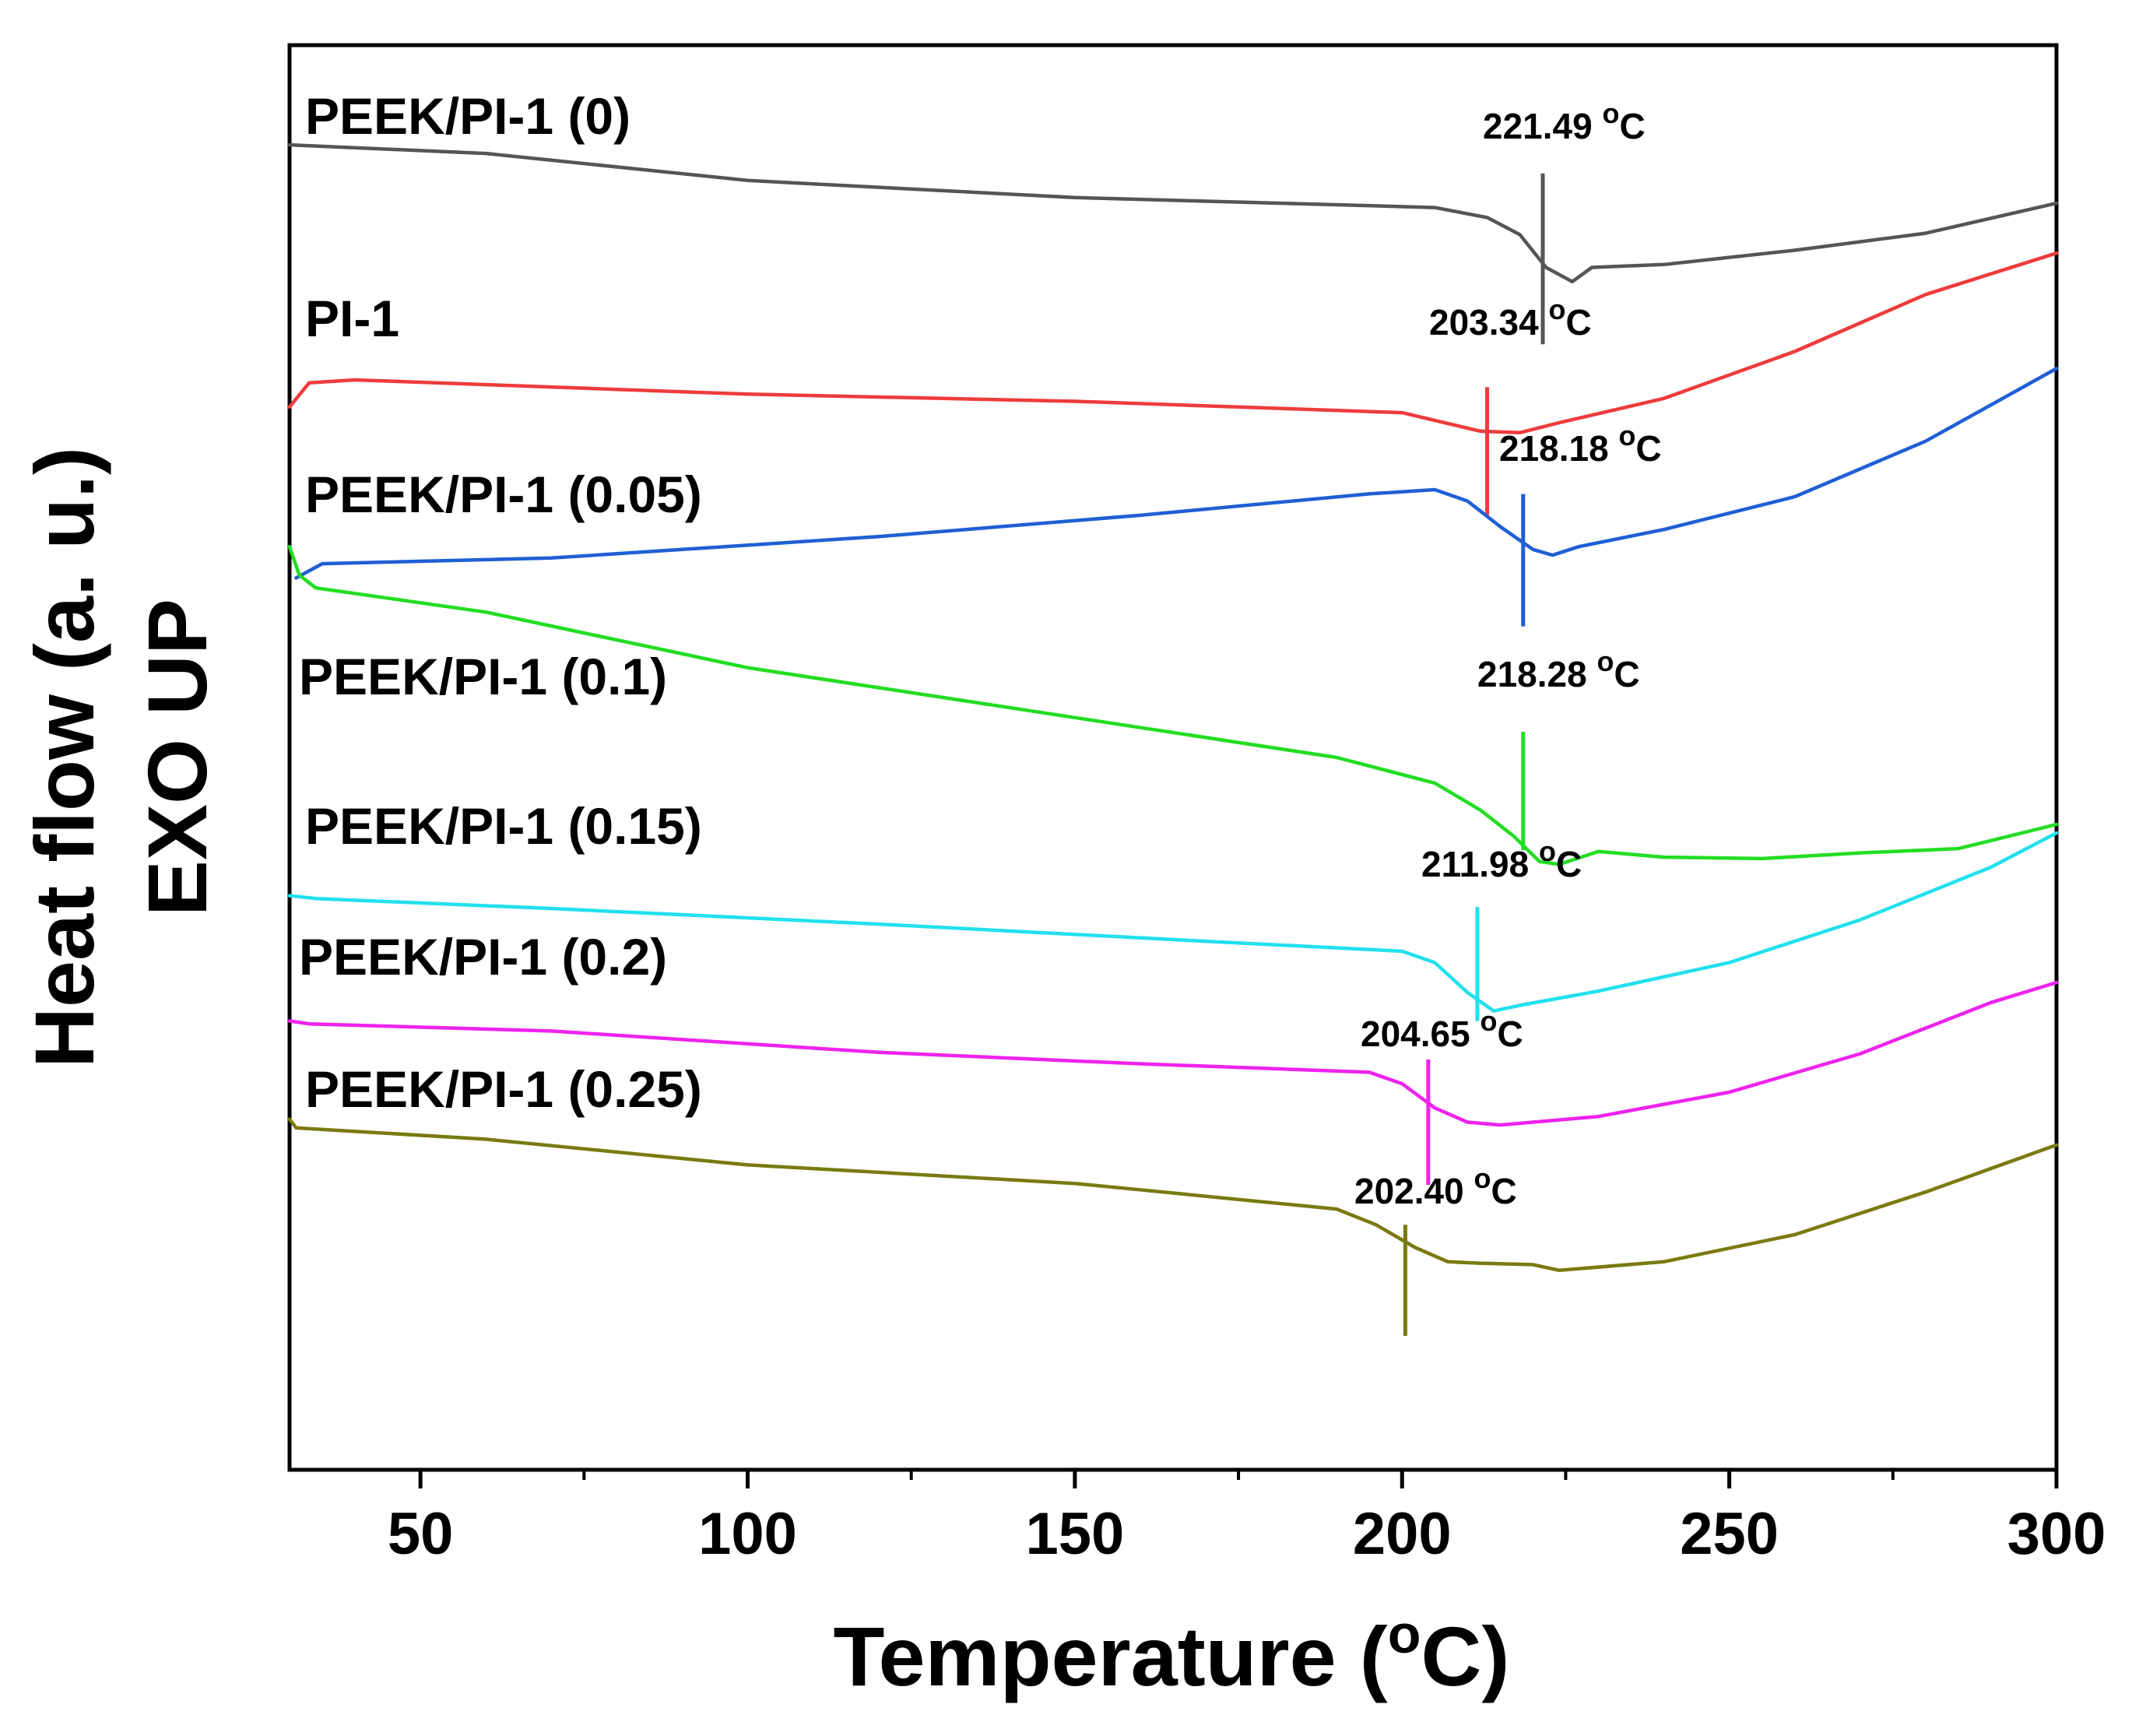 The image size is (2132, 1736). I want to click on series-1-label: PI-1, so click(352, 318).